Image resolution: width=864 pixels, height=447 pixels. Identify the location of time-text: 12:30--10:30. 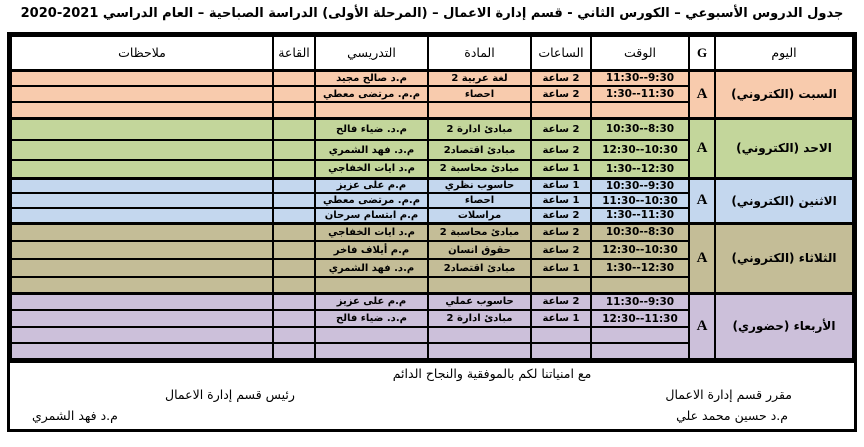
(640, 150).